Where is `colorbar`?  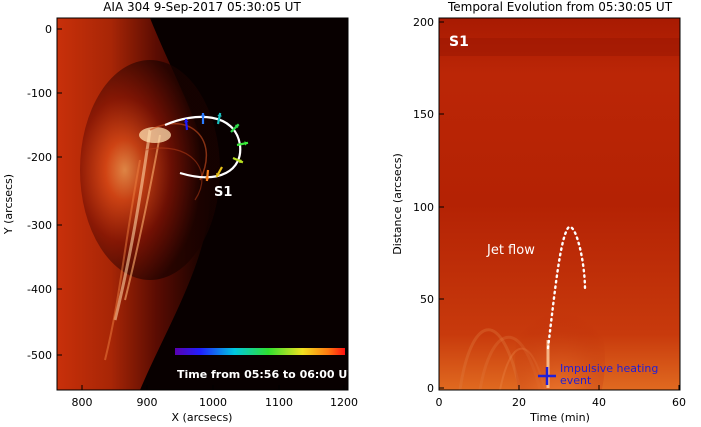
colorbar is located at coordinates (260, 351).